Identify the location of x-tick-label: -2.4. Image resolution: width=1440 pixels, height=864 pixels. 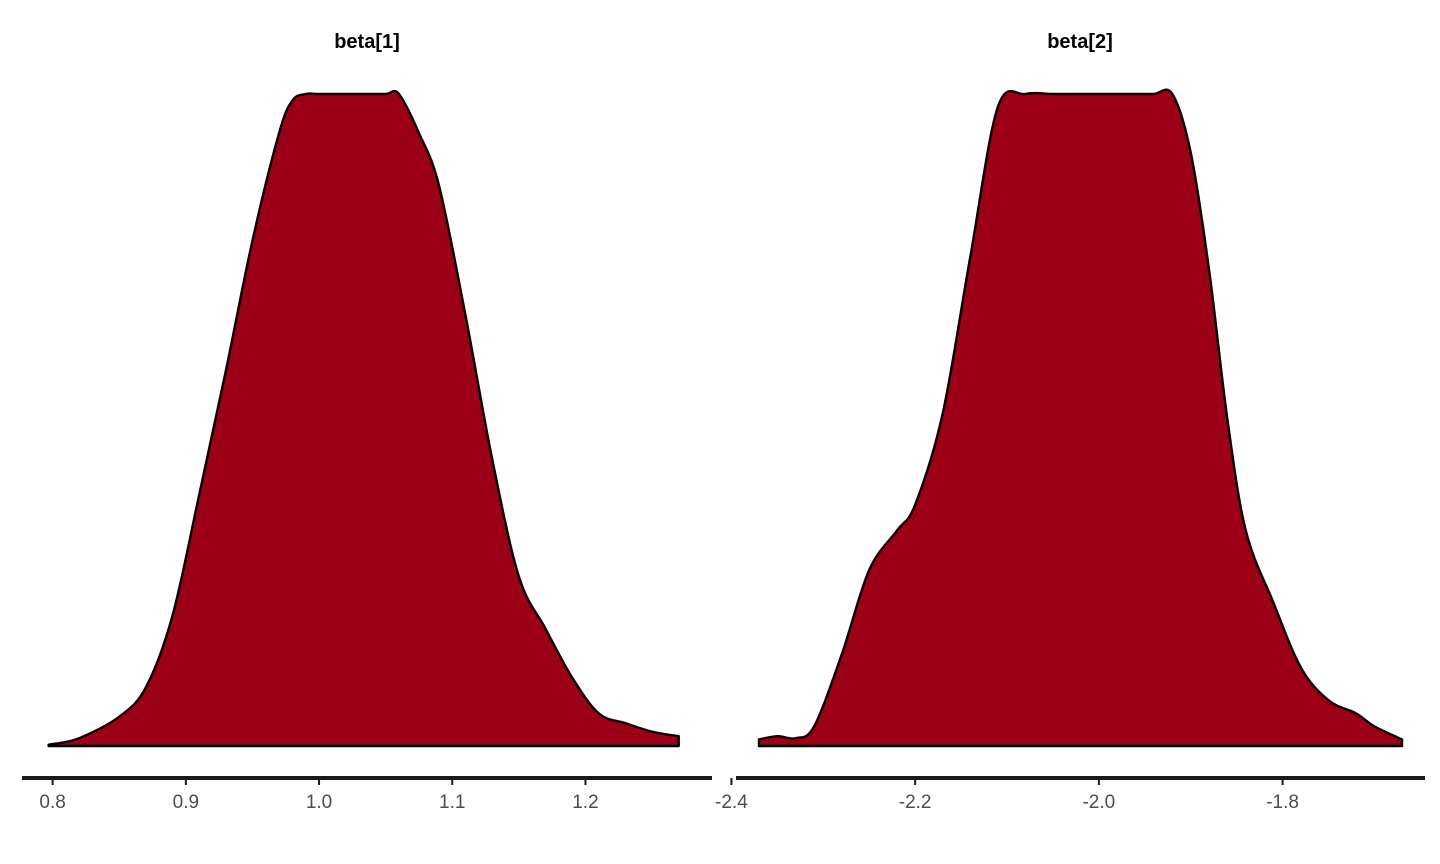
(731, 802).